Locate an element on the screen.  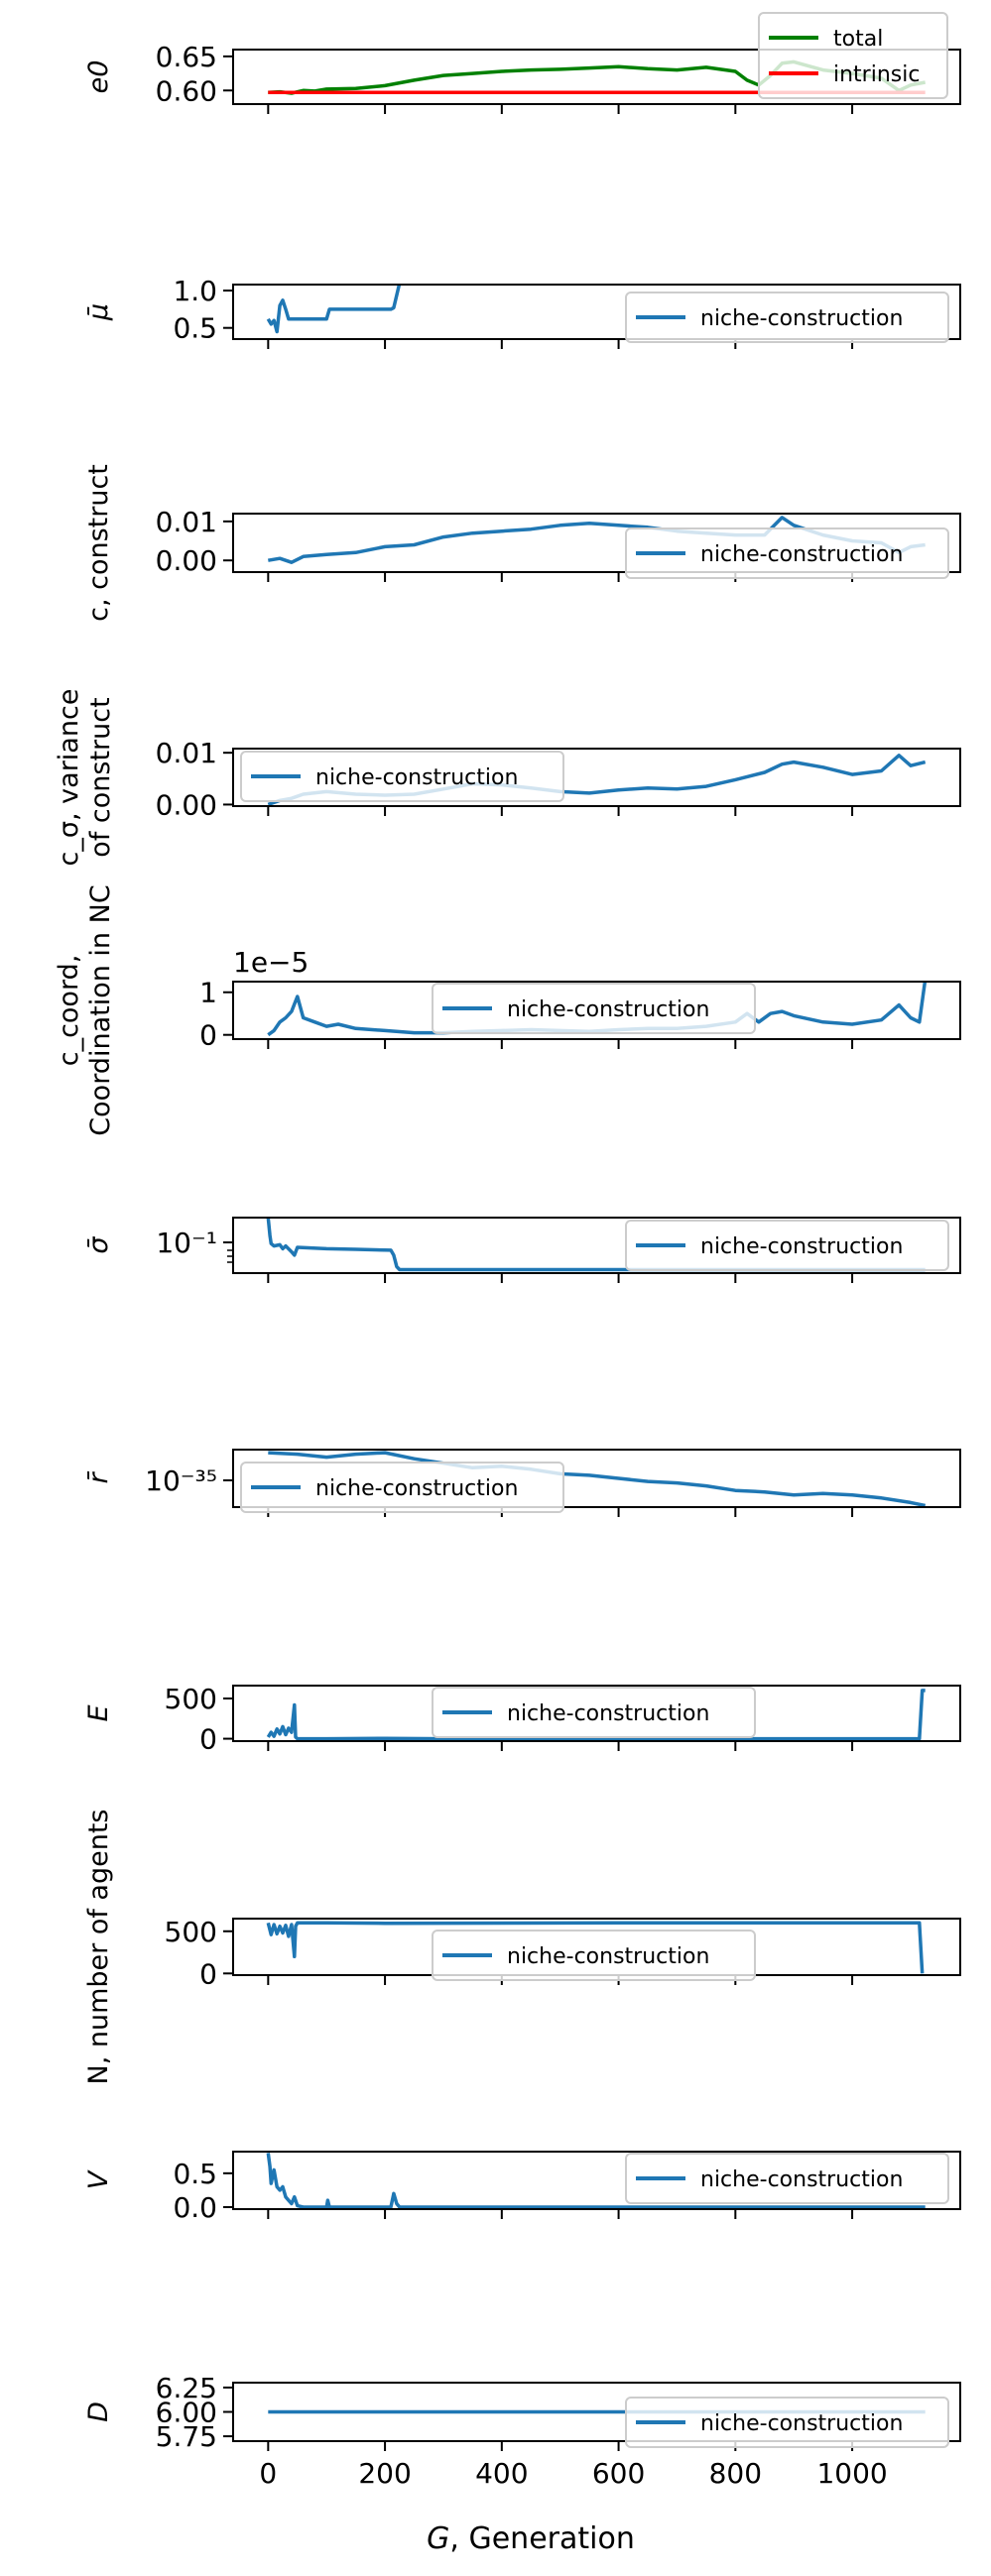
subplot-10: 0.00.5 V niche-construction is located at coordinates (522, 2187).